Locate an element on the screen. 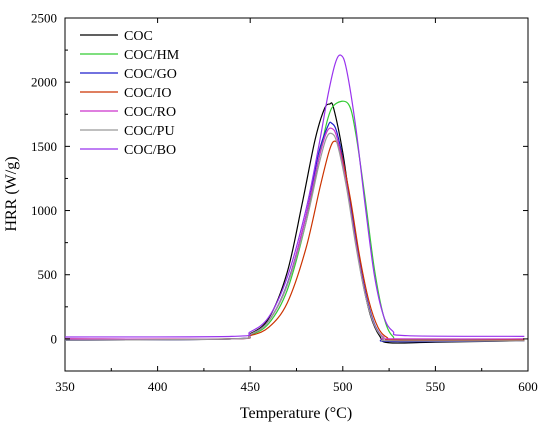 The image size is (550, 428). legend-label: COC/BO is located at coordinates (150, 150).